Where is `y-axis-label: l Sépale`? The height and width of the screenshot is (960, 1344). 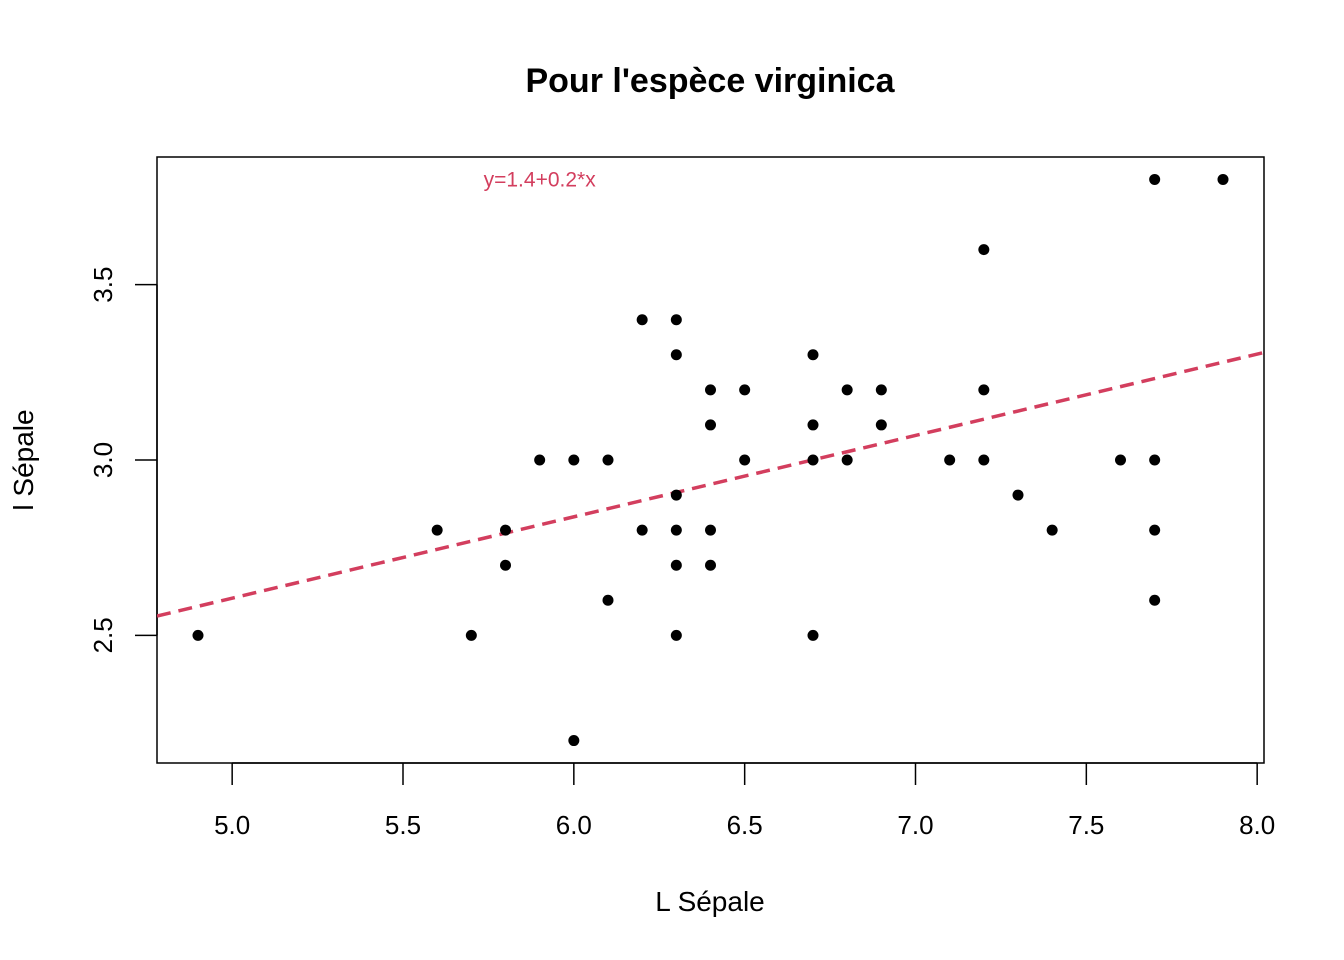
y-axis-label: l Sépale is located at coordinates (23, 459).